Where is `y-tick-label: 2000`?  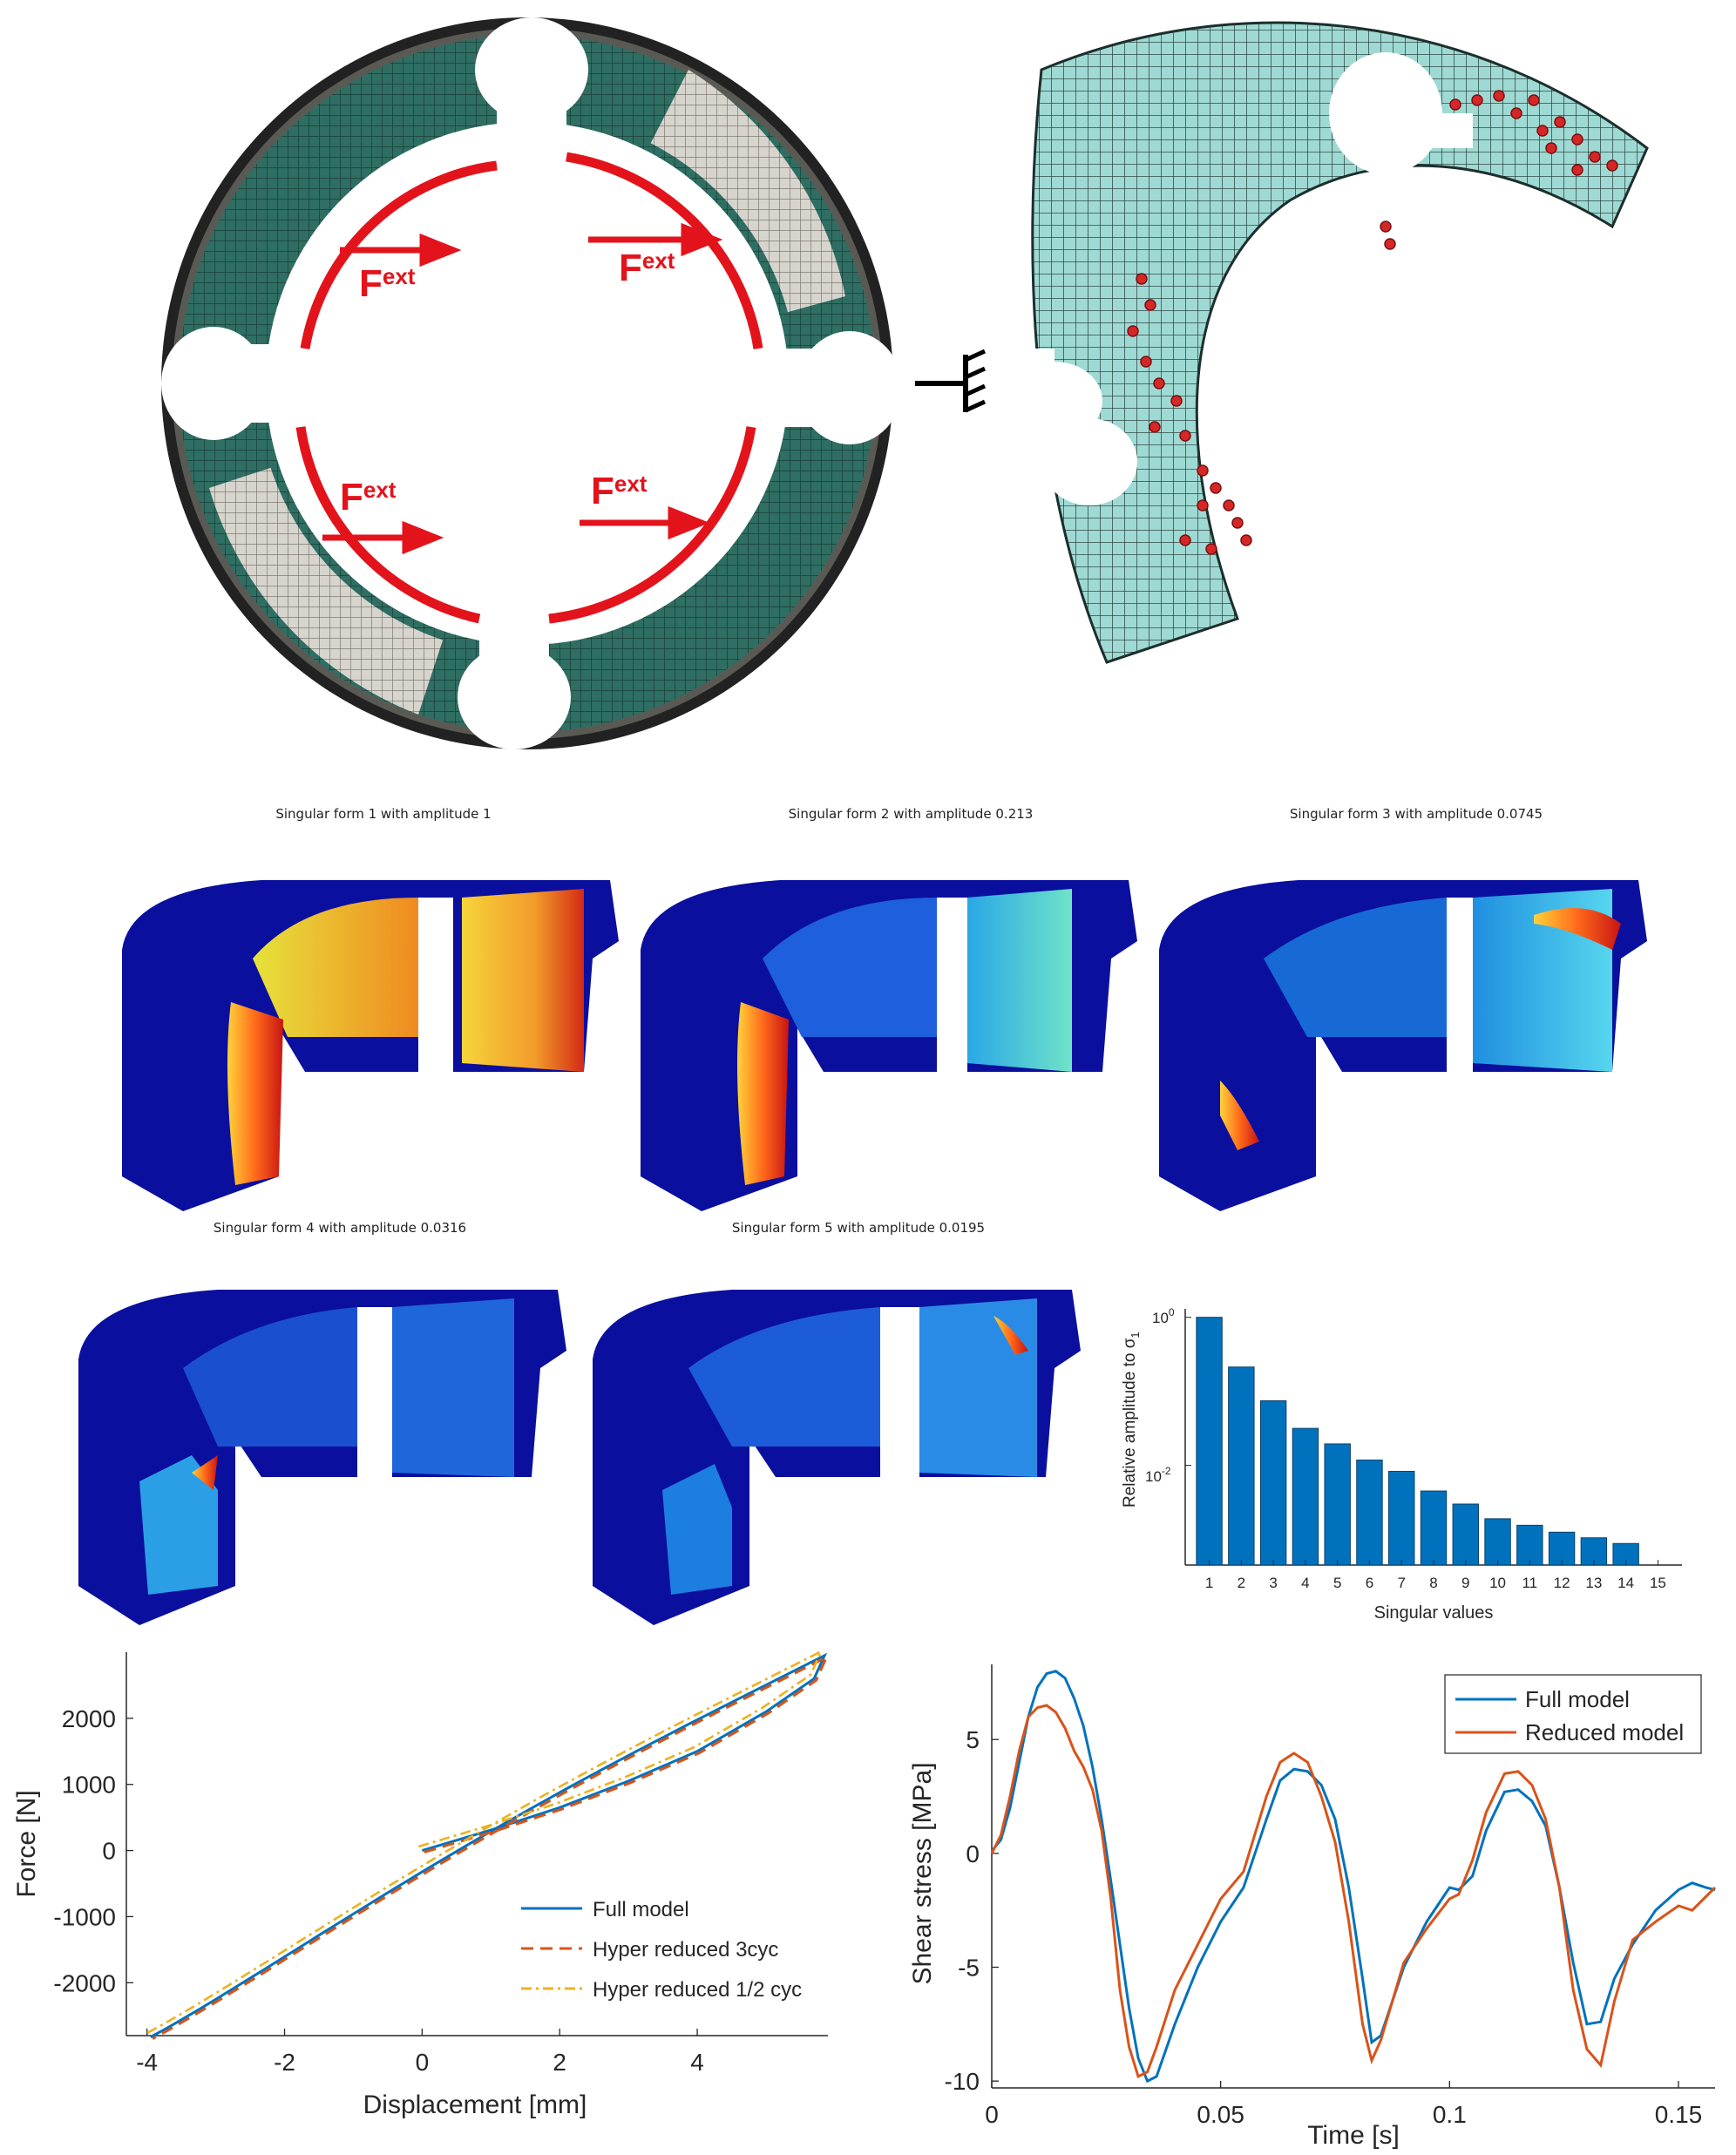
y-tick-label: 2000 is located at coordinates (89, 1718).